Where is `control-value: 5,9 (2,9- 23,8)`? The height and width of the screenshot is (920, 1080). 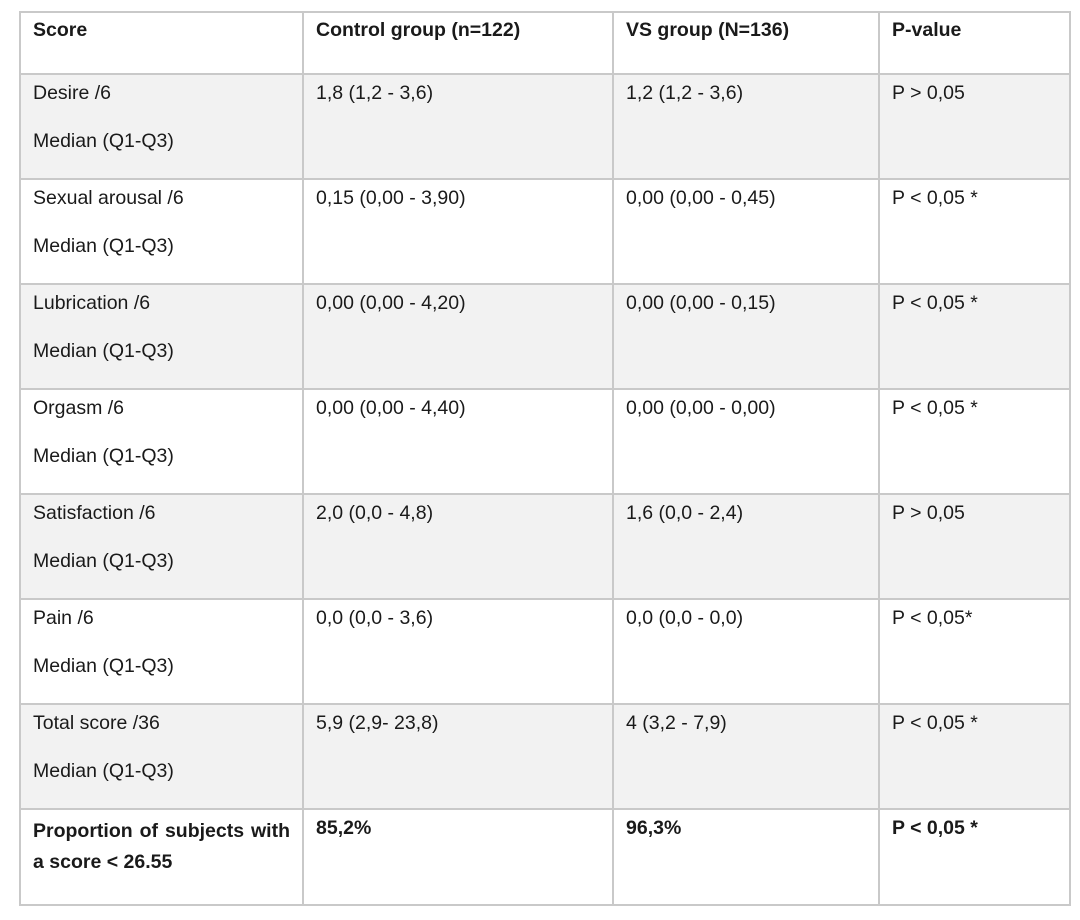 control-value: 5,9 (2,9- 23,8) is located at coordinates (458, 756).